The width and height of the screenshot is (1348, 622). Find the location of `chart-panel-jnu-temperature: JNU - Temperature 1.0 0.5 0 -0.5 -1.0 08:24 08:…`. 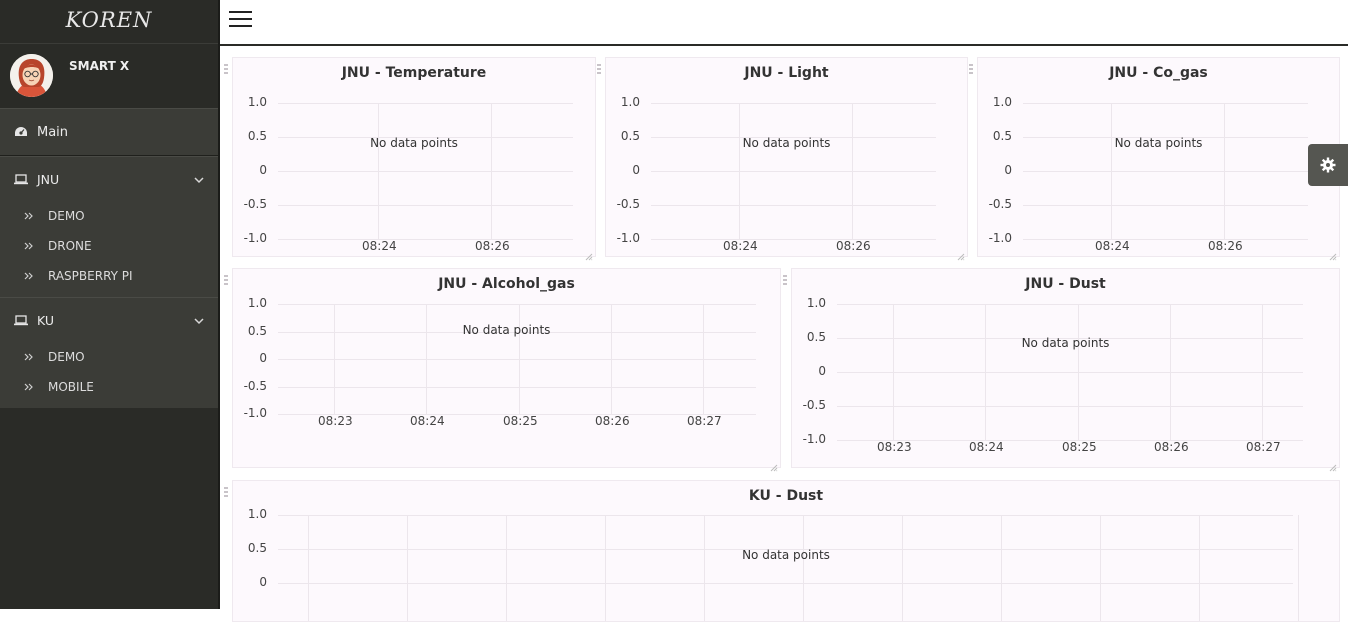

chart-panel-jnu-temperature: JNU - Temperature 1.0 0.5 0 -0.5 -1.0 08:24 08:… is located at coordinates (410, 159).